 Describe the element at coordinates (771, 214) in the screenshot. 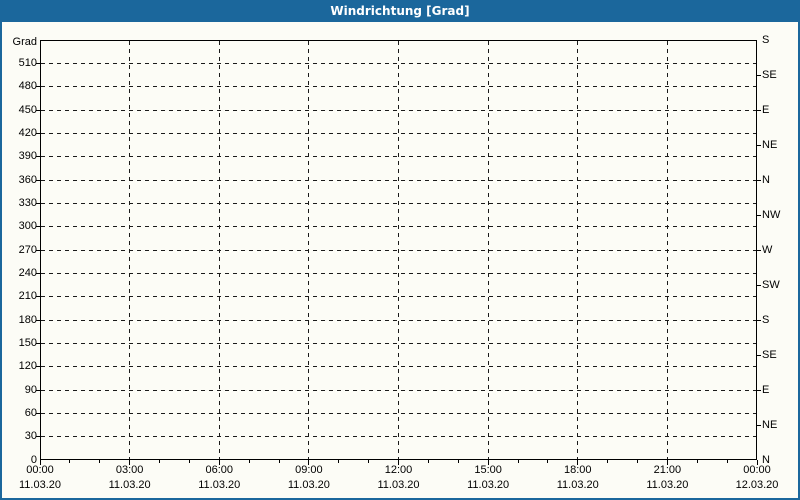

I see `compass-tick-label: NW` at that location.